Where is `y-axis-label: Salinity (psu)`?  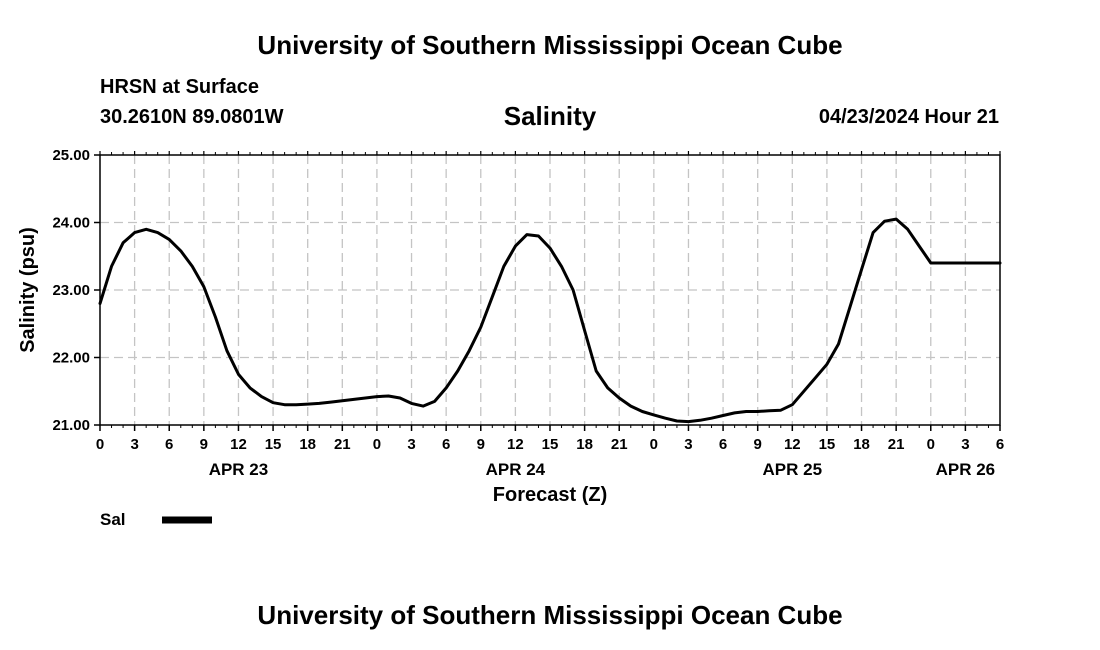
y-axis-label: Salinity (psu) is located at coordinates (28, 290).